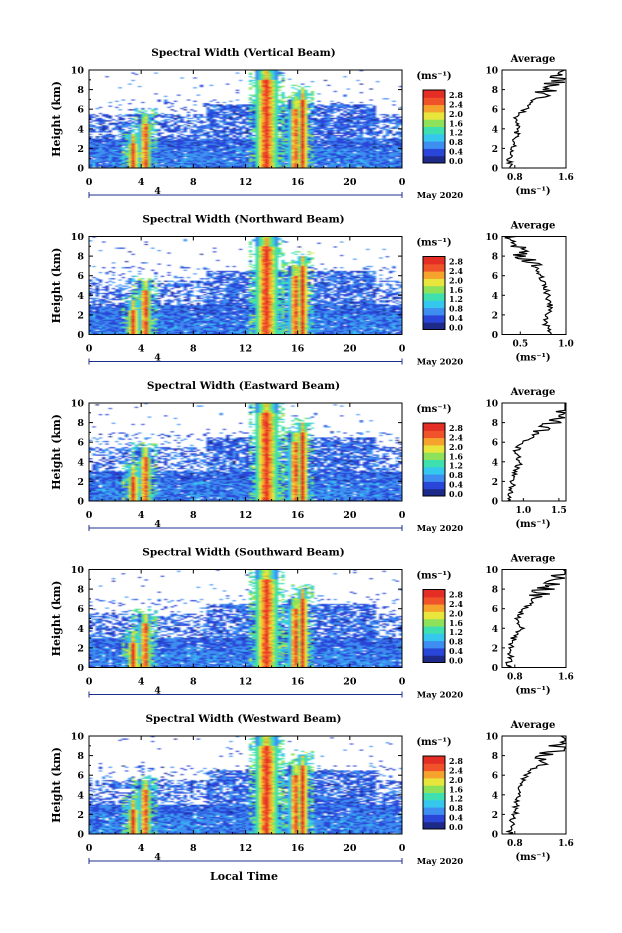 The image size is (622, 933). I want to click on avg-x-tick-label: 1.6, so click(566, 844).